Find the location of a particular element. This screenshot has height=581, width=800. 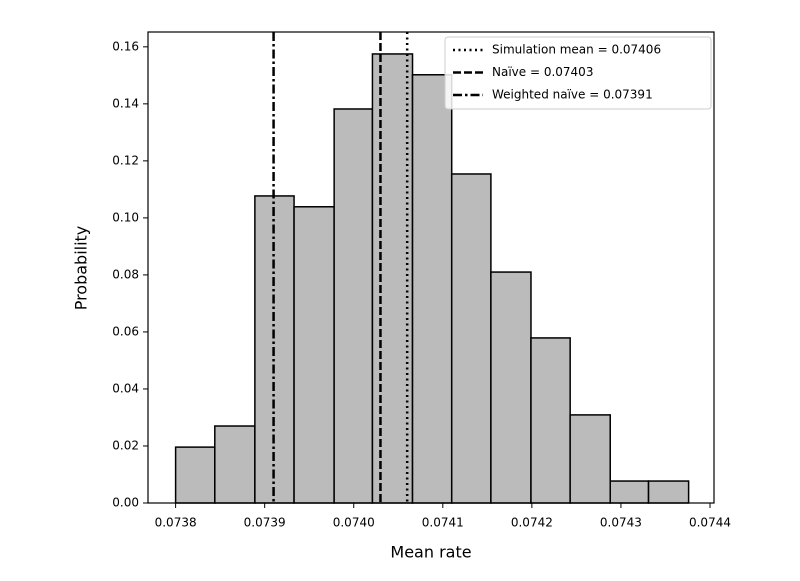

y-tick-label: 0.08 is located at coordinates (125, 274).